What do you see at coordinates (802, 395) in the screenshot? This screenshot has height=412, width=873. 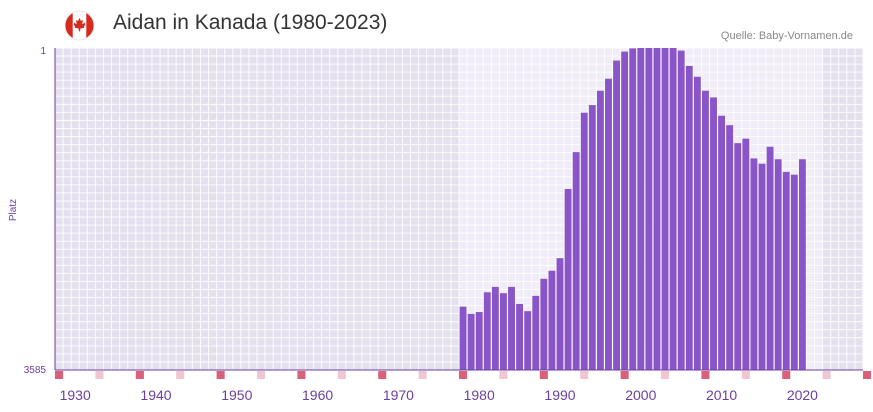 I see `x-tick-2020: 2020` at bounding box center [802, 395].